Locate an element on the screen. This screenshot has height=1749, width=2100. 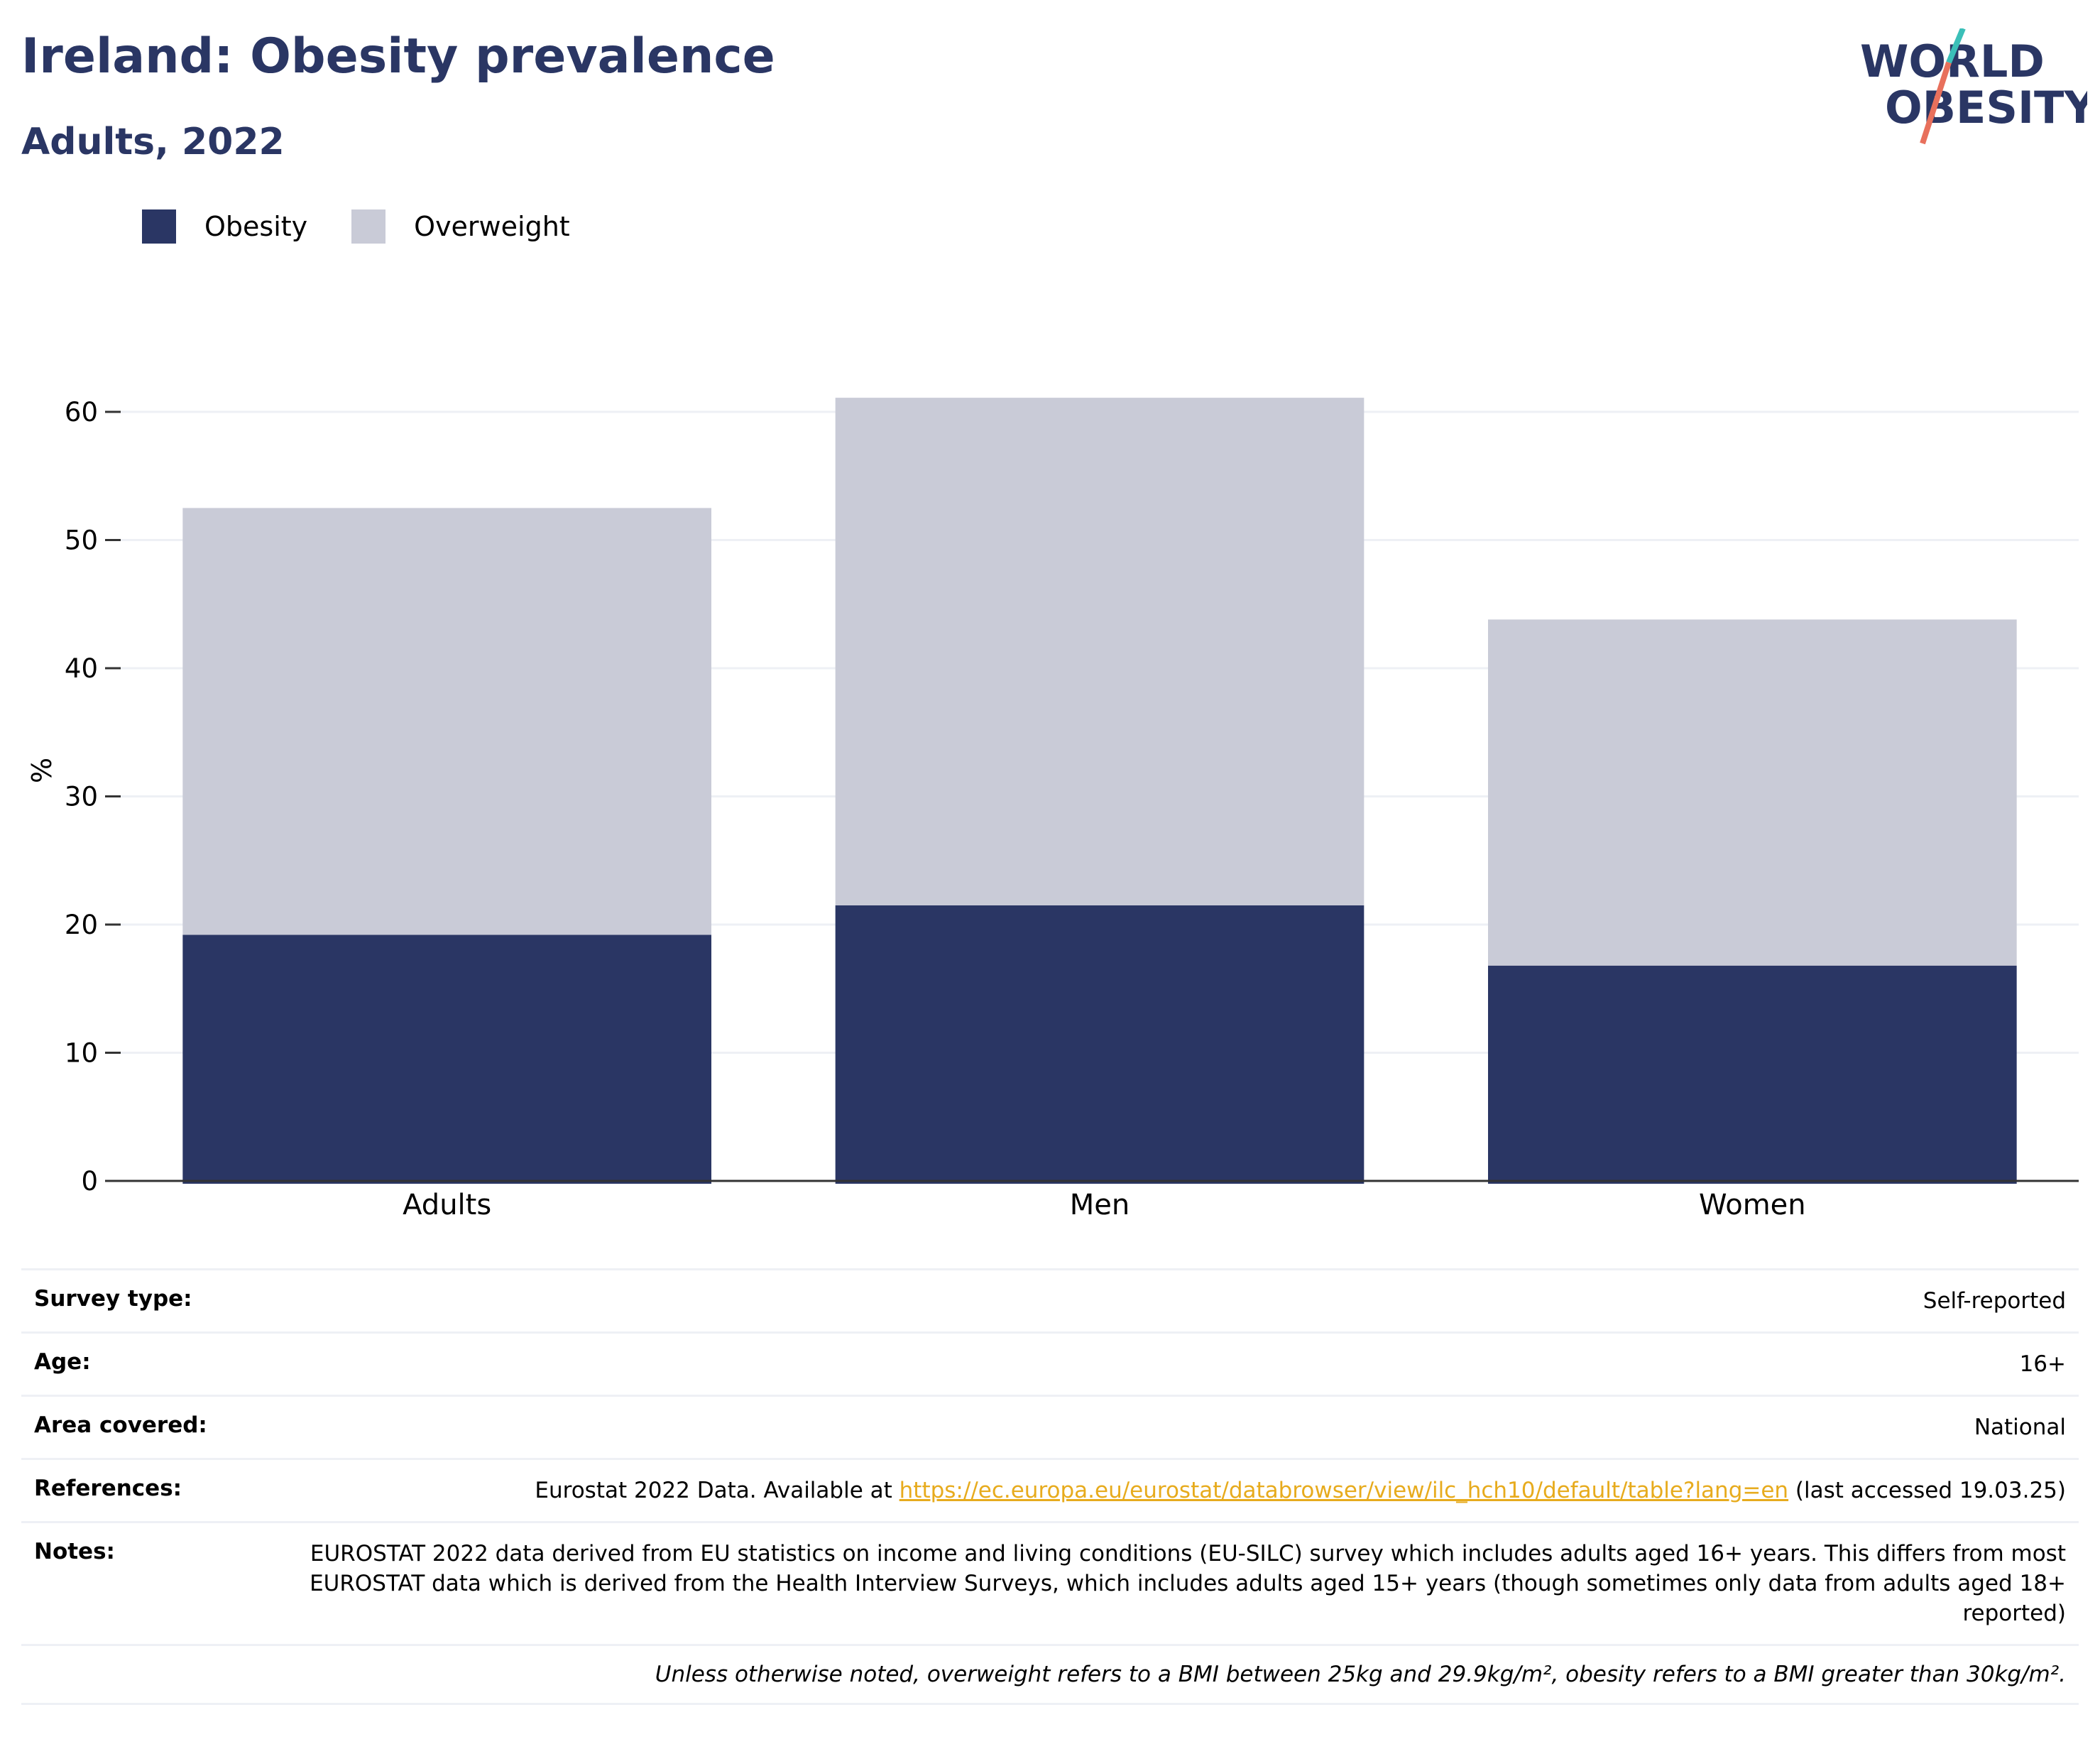
bar-women-obesity is located at coordinates (1752, 1074).